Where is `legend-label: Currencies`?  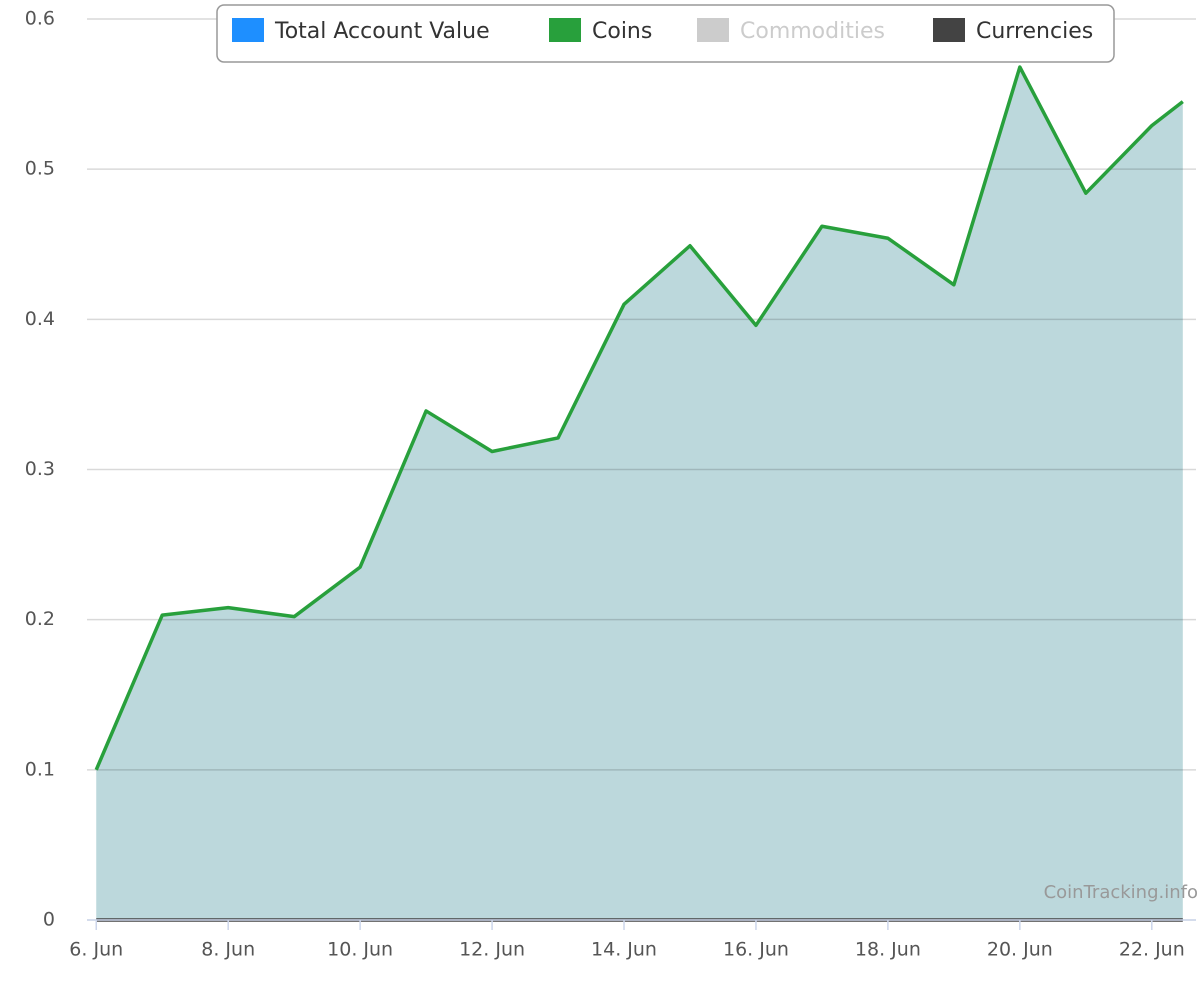
legend-label: Currencies is located at coordinates (1034, 31).